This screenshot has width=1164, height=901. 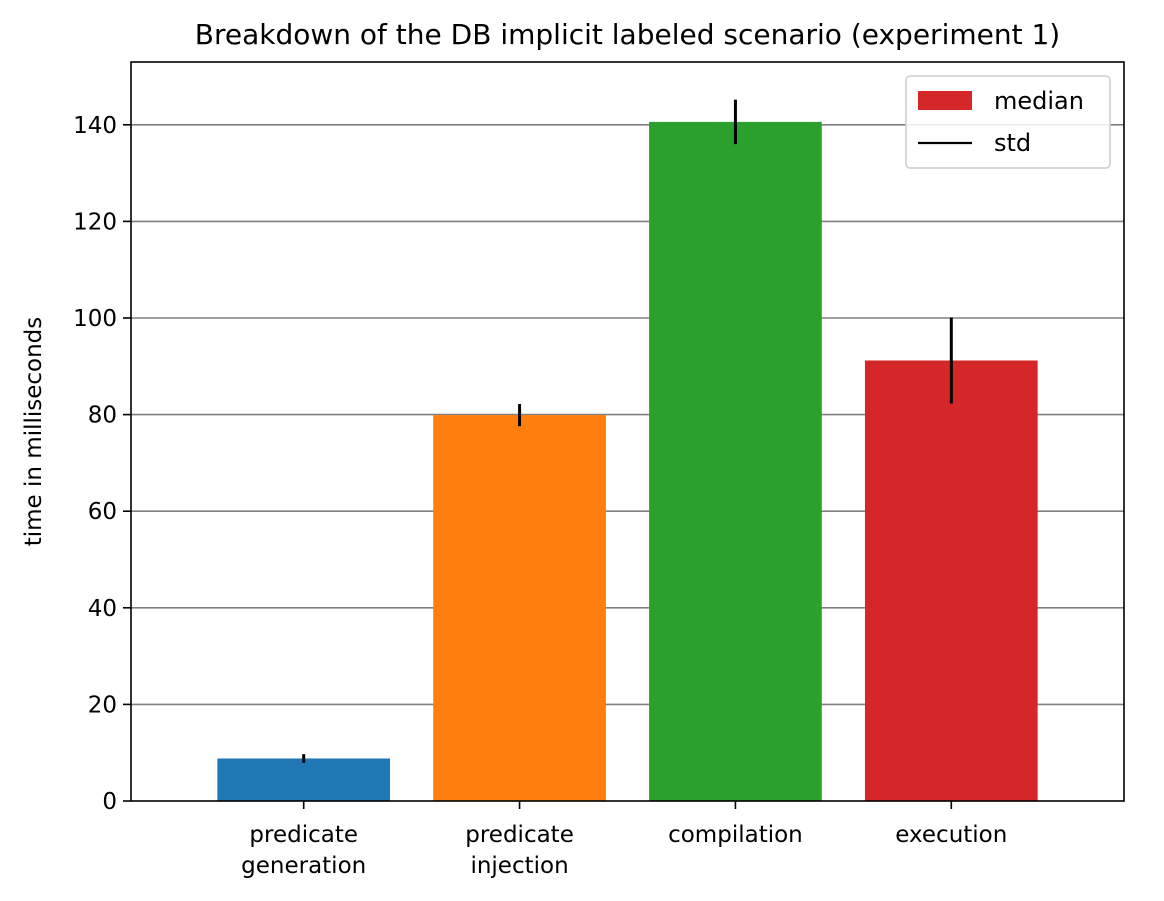 What do you see at coordinates (1008, 122) in the screenshot?
I see `legend: median std` at bounding box center [1008, 122].